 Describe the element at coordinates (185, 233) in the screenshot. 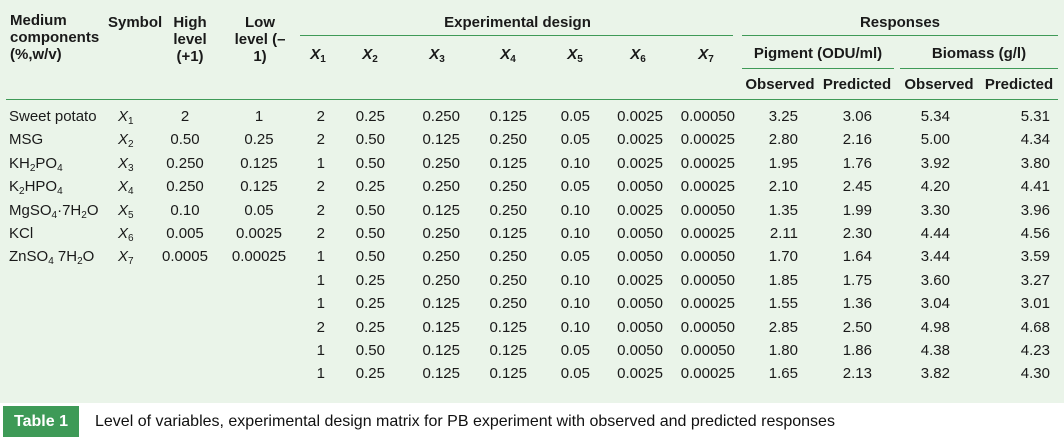

I see `variable-high-level: 0.005` at that location.